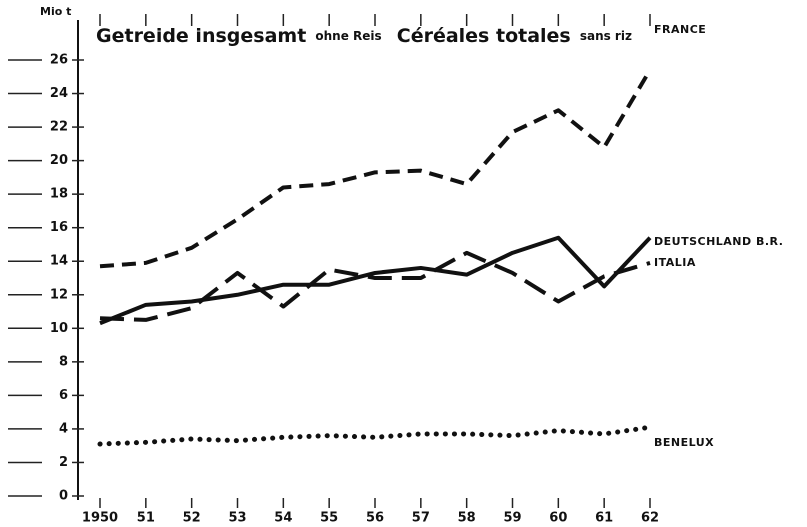 This screenshot has height=527, width=807. Describe the element at coordinates (680, 29) in the screenshot. I see `series-label: FRANCE` at that location.